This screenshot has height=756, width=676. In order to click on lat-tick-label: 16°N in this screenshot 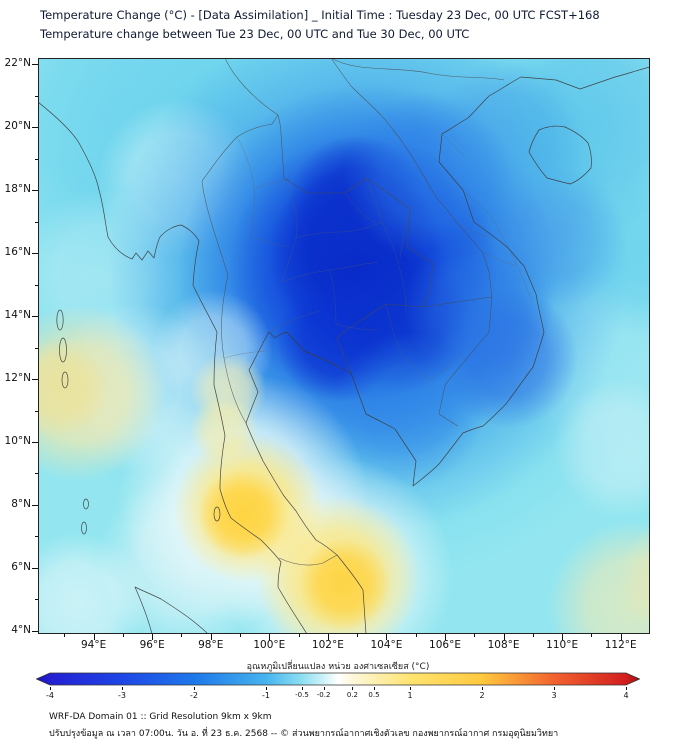, I will do `click(17, 252)`.